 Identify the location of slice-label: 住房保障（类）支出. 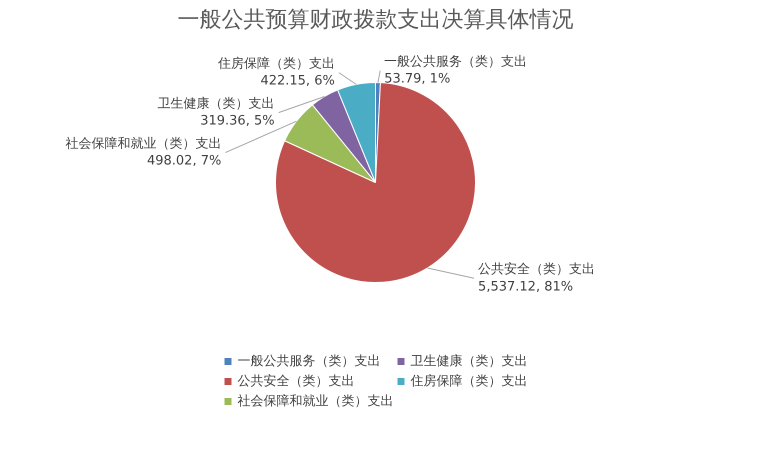
(275, 63).